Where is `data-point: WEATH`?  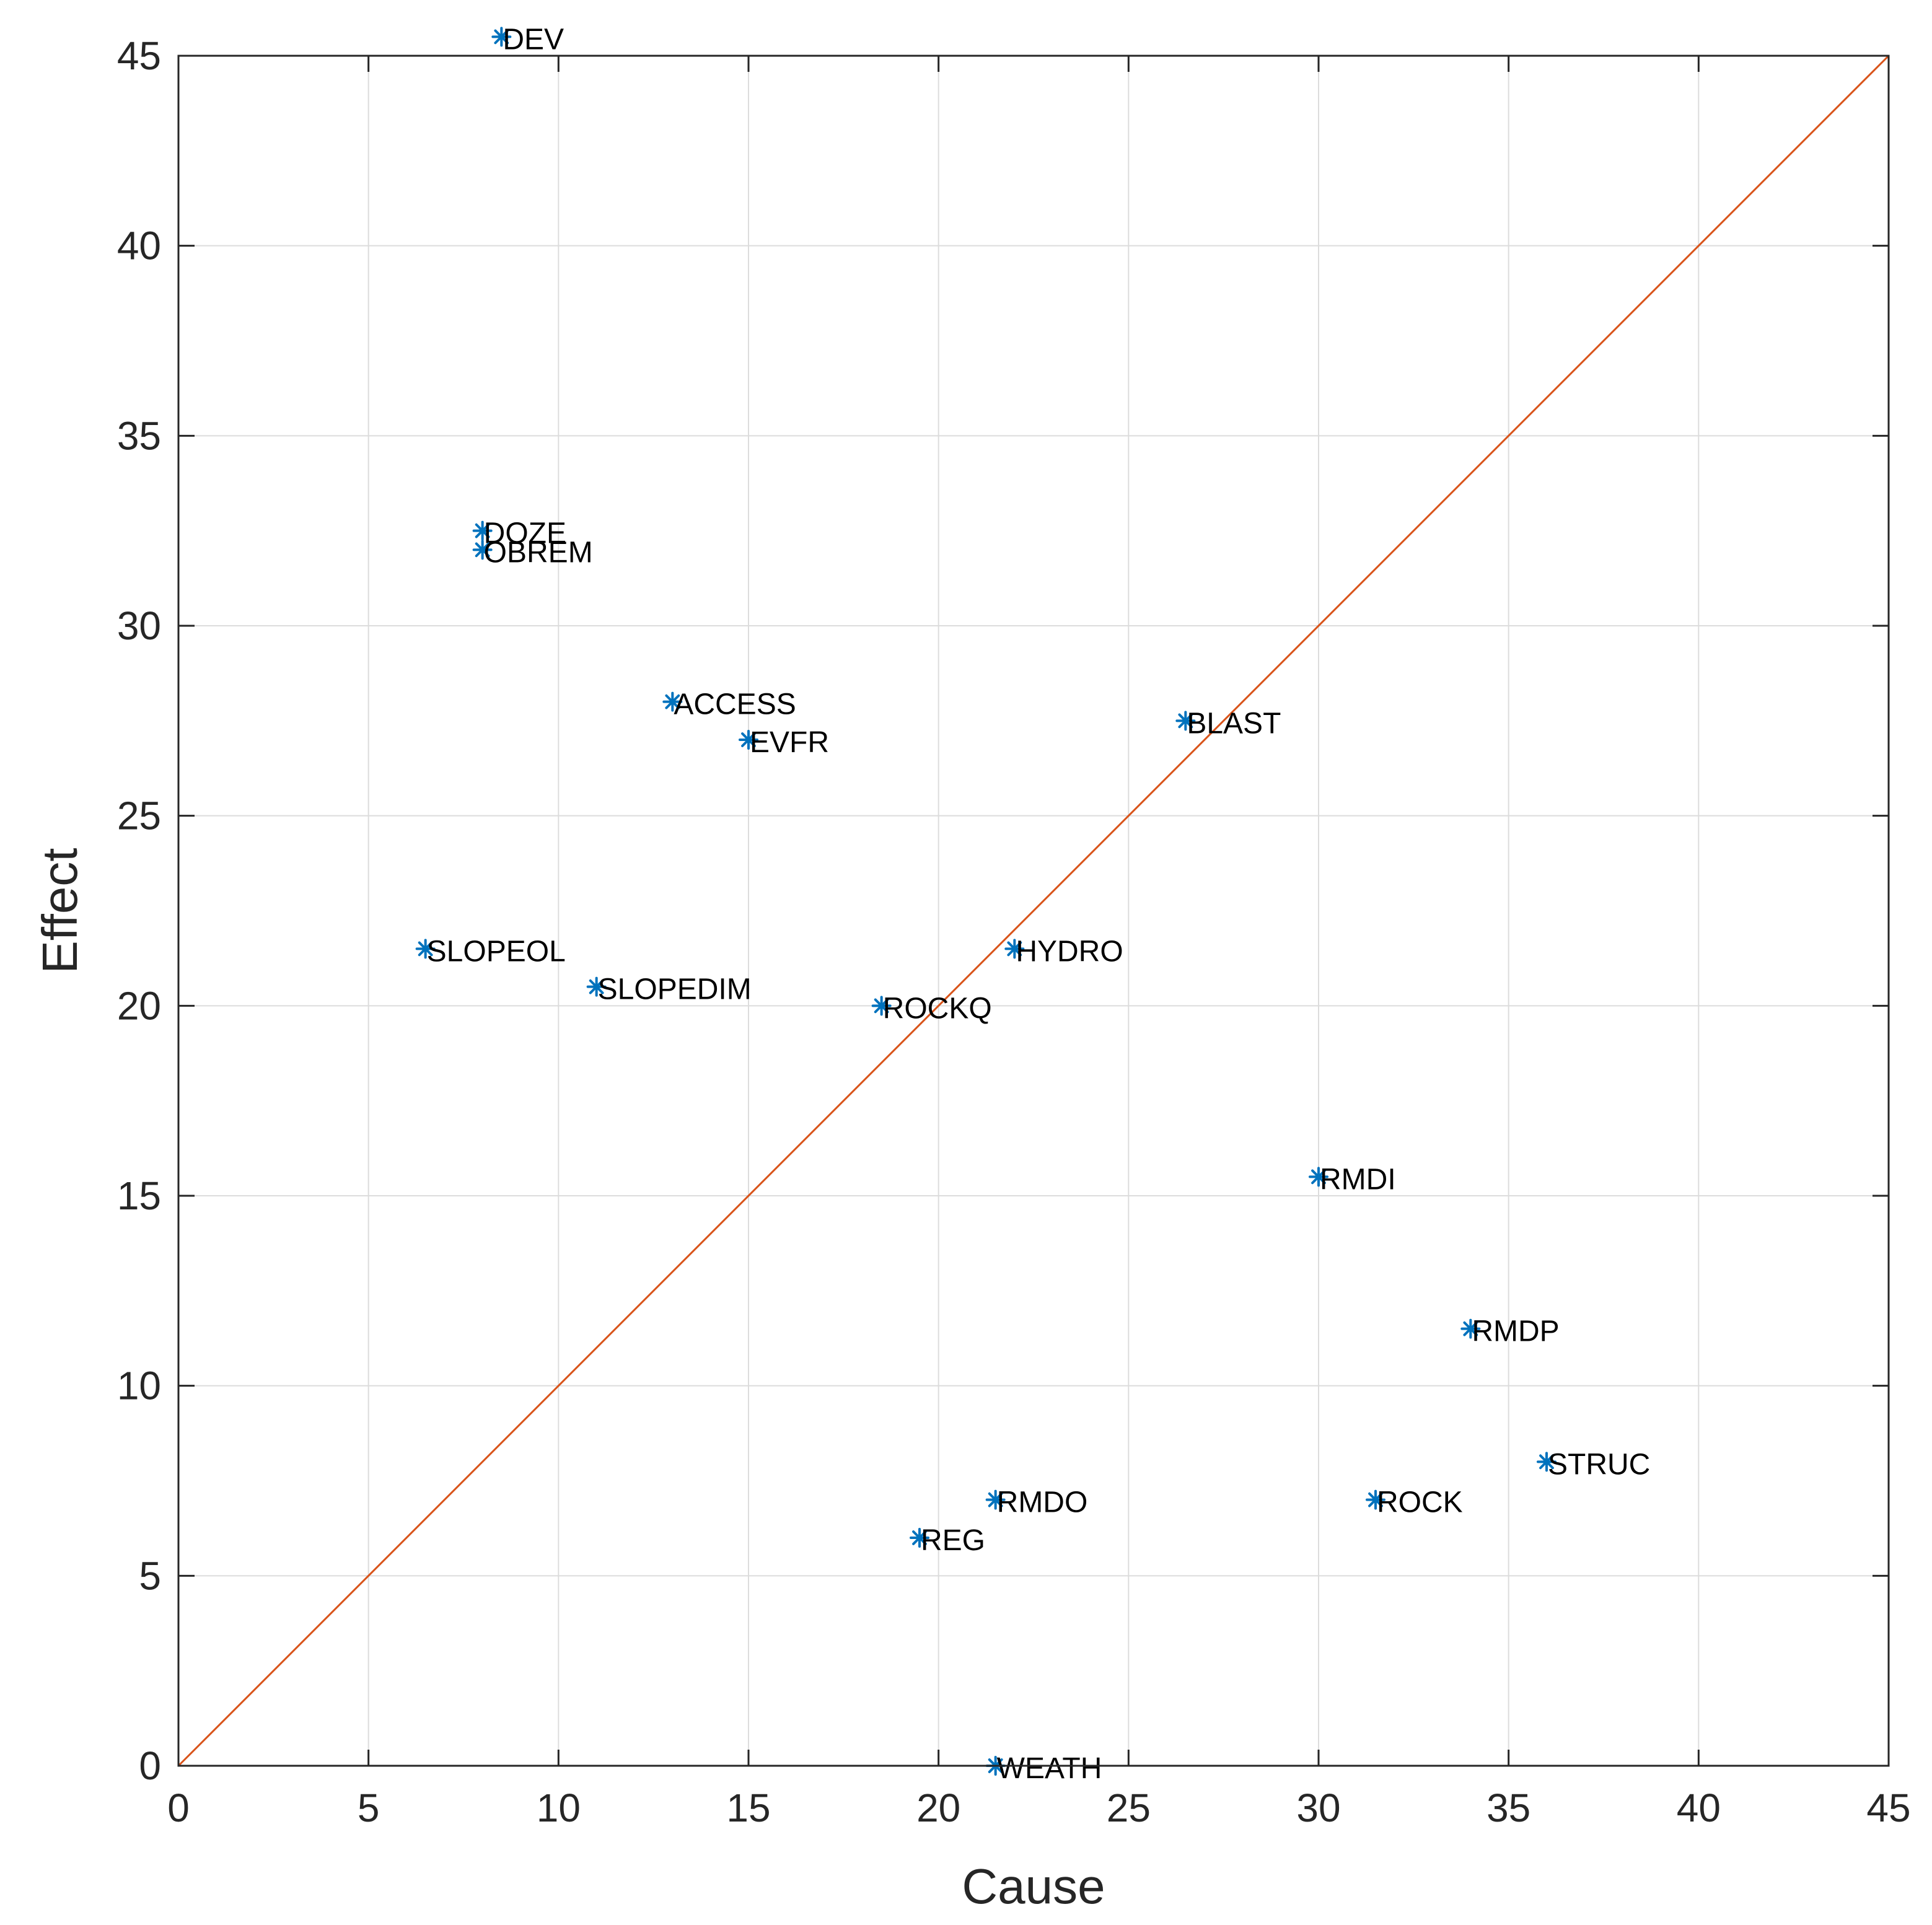 data-point: WEATH is located at coordinates (1043, 1768).